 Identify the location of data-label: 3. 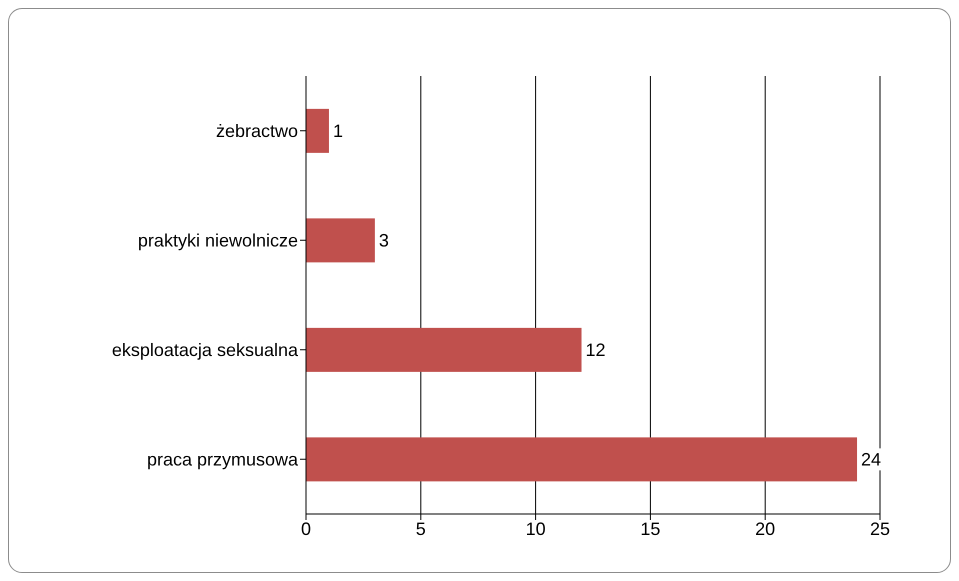
(383, 240).